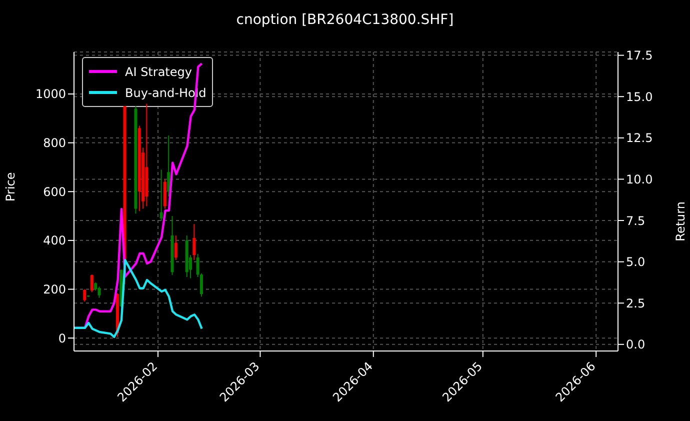  I want to click on y2-tick-label: 0.0, so click(636, 345).